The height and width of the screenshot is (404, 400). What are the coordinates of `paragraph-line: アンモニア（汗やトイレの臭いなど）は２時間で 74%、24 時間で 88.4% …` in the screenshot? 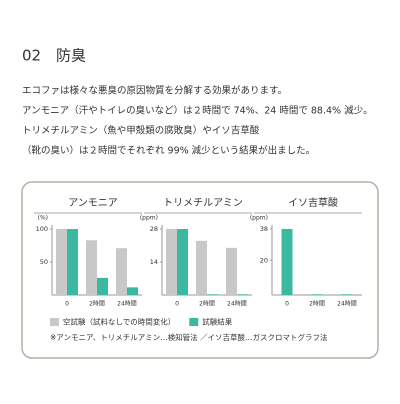 It's located at (197, 111).